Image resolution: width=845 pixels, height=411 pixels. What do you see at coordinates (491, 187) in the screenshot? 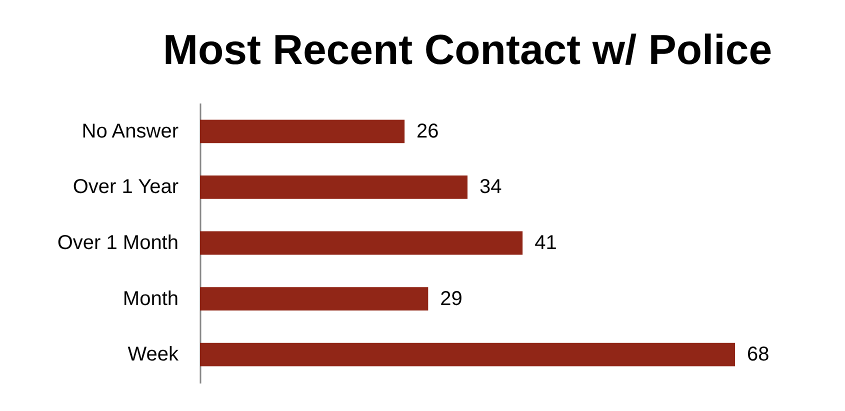
I see `data-label: 34` at bounding box center [491, 187].